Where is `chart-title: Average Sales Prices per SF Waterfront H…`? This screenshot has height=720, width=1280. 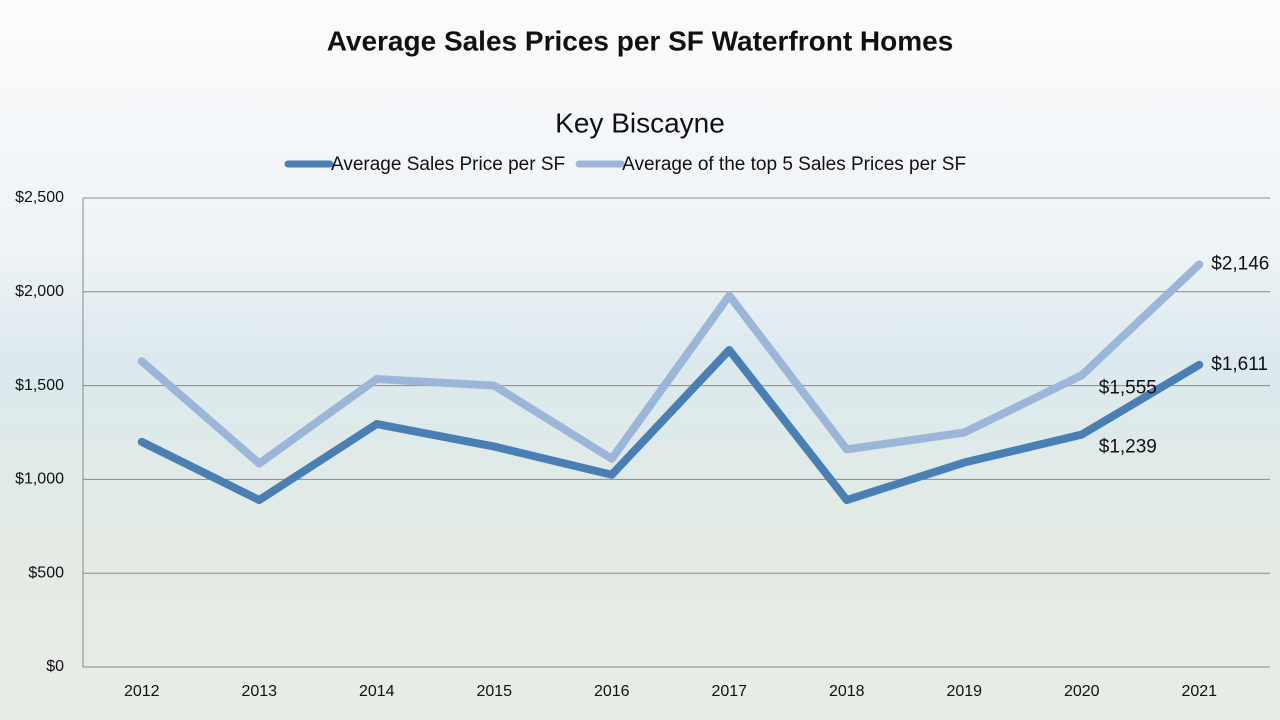
chart-title: Average Sales Prices per SF Waterfront H… is located at coordinates (640, 40).